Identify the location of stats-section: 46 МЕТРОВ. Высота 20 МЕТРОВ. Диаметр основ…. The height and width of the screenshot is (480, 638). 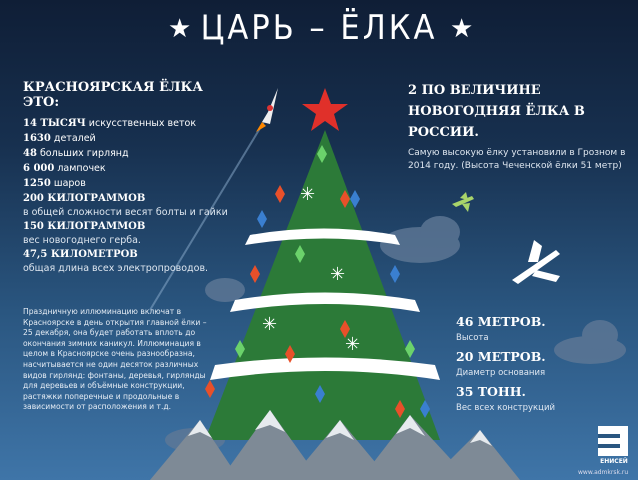
(505, 366).